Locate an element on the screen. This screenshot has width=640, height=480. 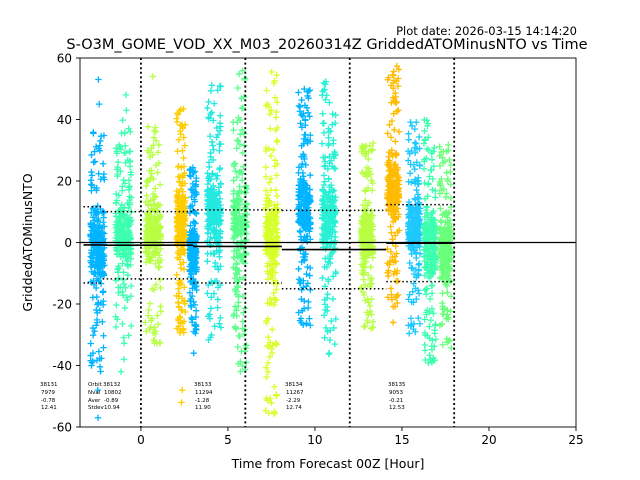
y-tick-label: 60 is located at coordinates (64, 59).